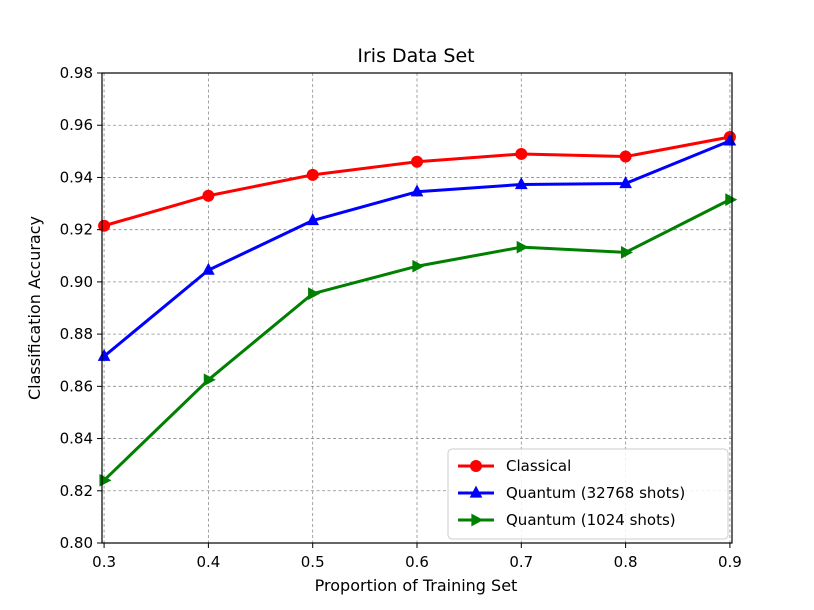  What do you see at coordinates (76, 334) in the screenshot?
I see `y-tick-label: 0.88` at bounding box center [76, 334].